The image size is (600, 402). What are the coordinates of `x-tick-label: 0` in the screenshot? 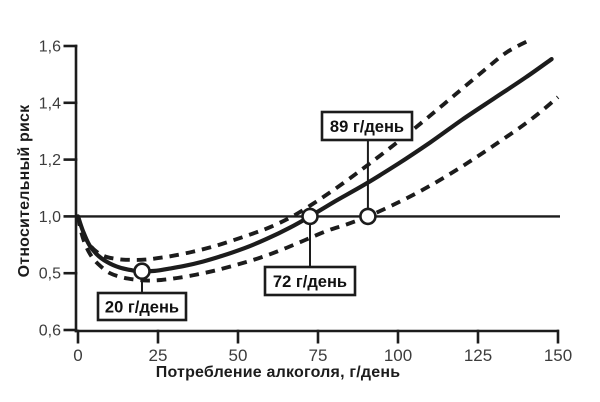 It's located at (77, 355).